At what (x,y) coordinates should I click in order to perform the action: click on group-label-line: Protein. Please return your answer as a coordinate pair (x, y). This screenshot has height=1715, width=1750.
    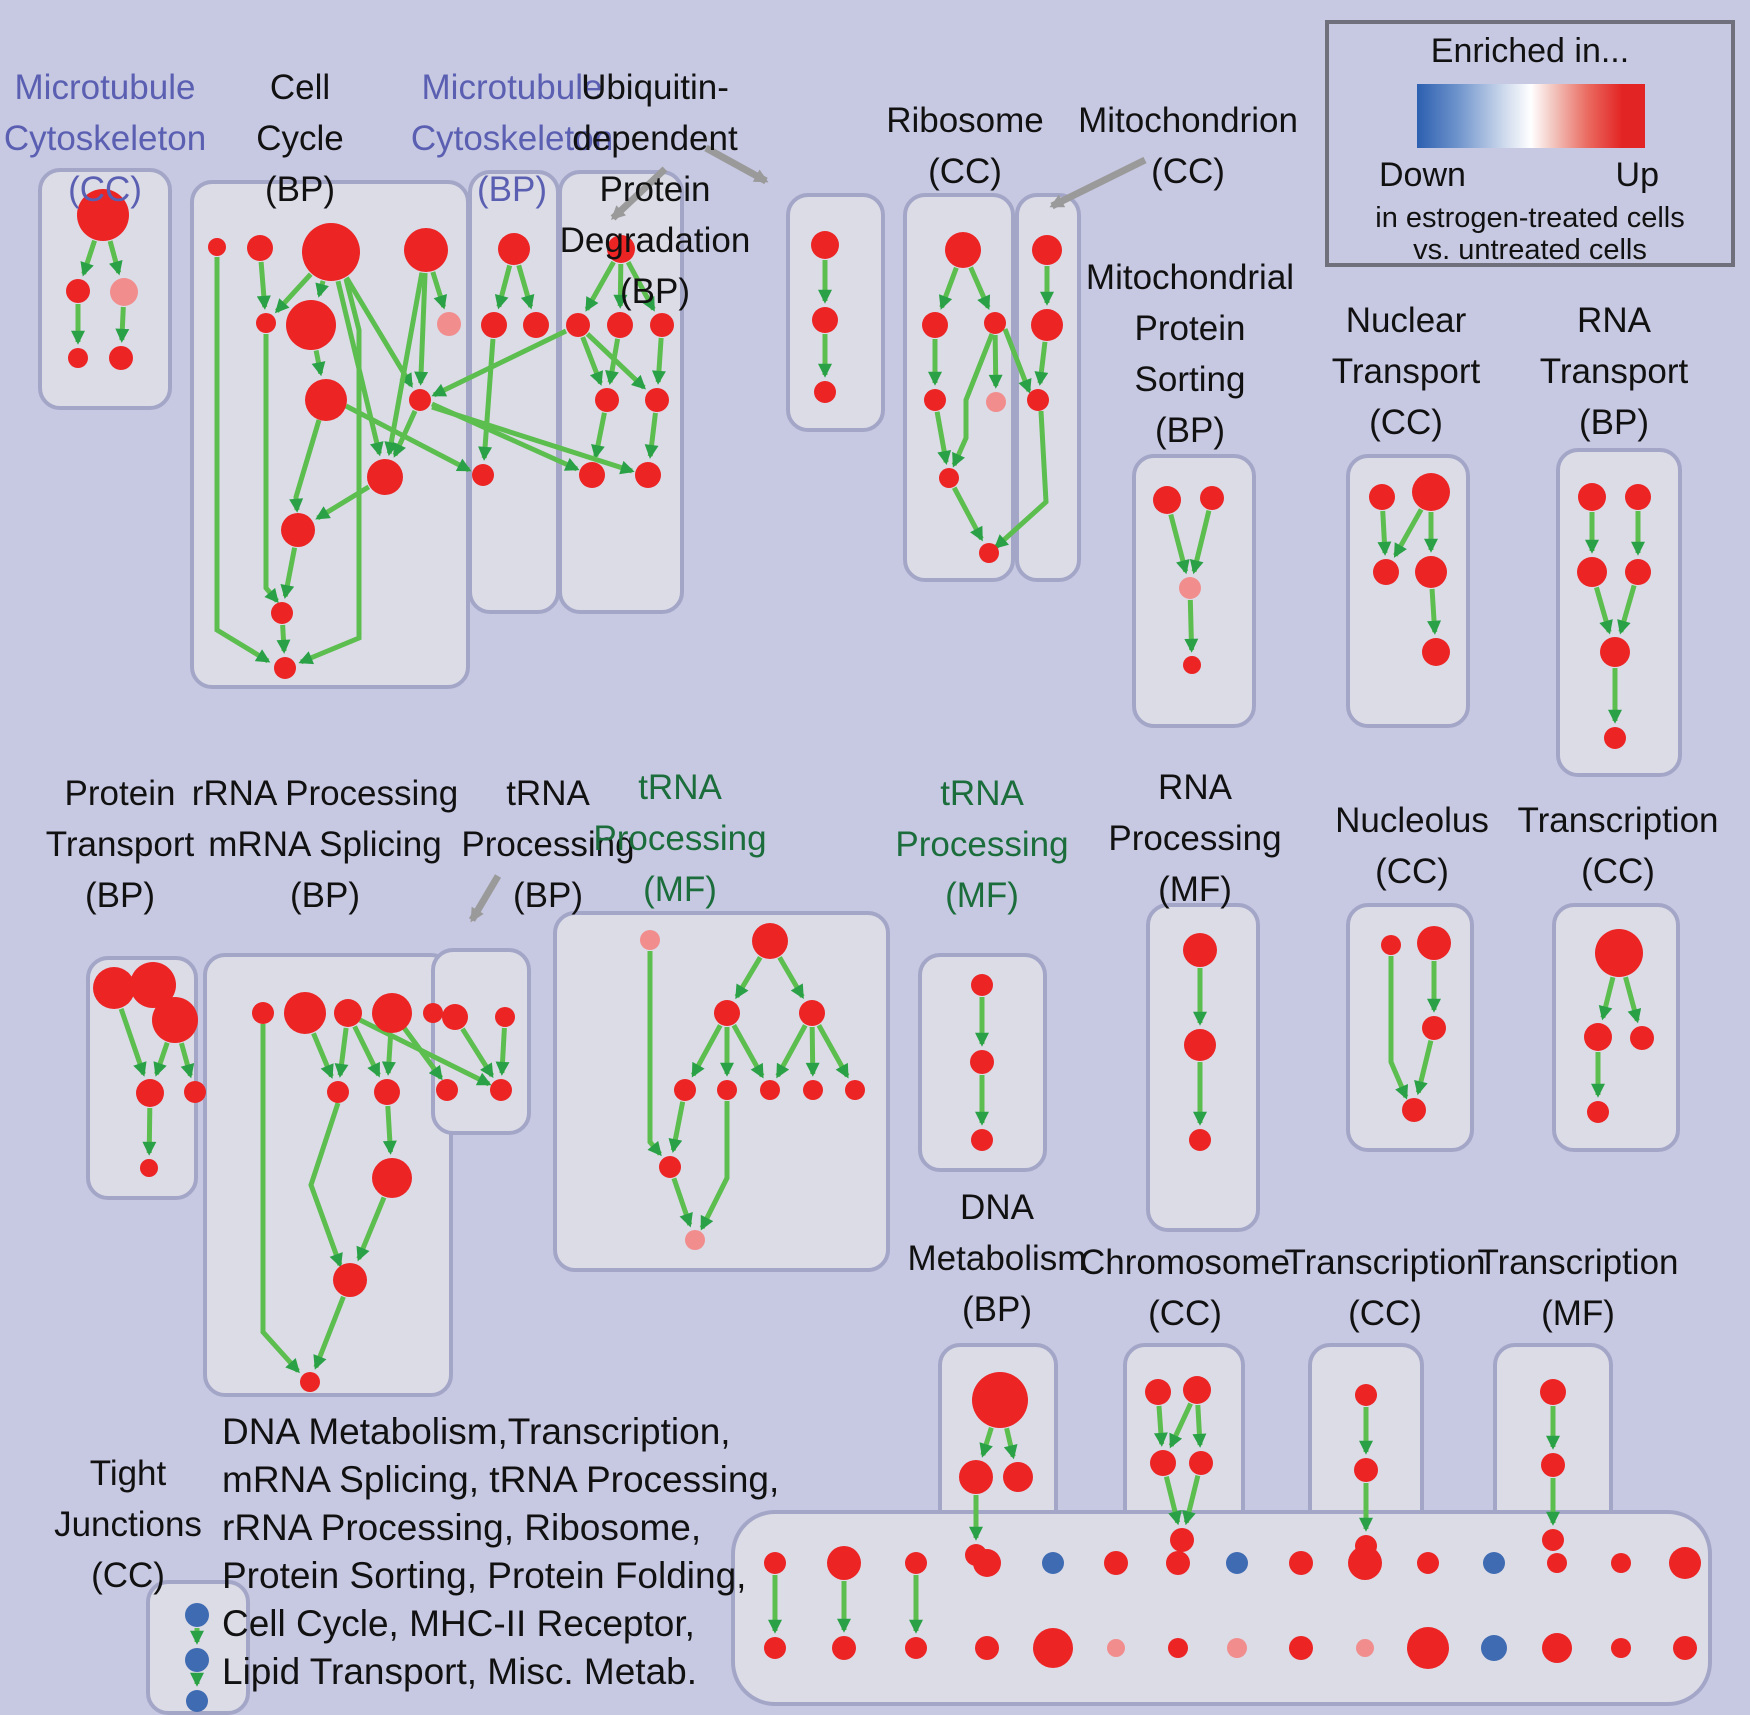
    Looking at the image, I should click on (120, 793).